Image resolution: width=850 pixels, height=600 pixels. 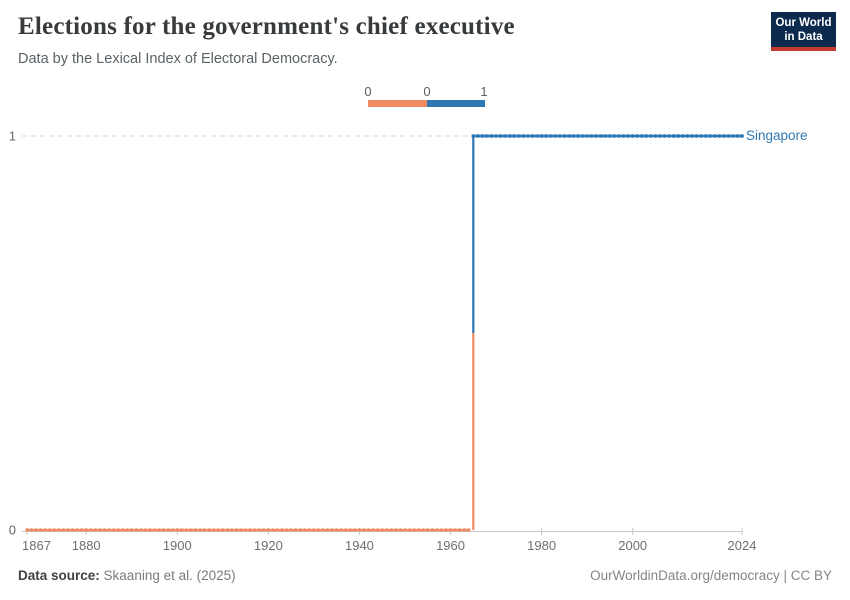 What do you see at coordinates (86, 545) in the screenshot?
I see `x-tick-label: 1880` at bounding box center [86, 545].